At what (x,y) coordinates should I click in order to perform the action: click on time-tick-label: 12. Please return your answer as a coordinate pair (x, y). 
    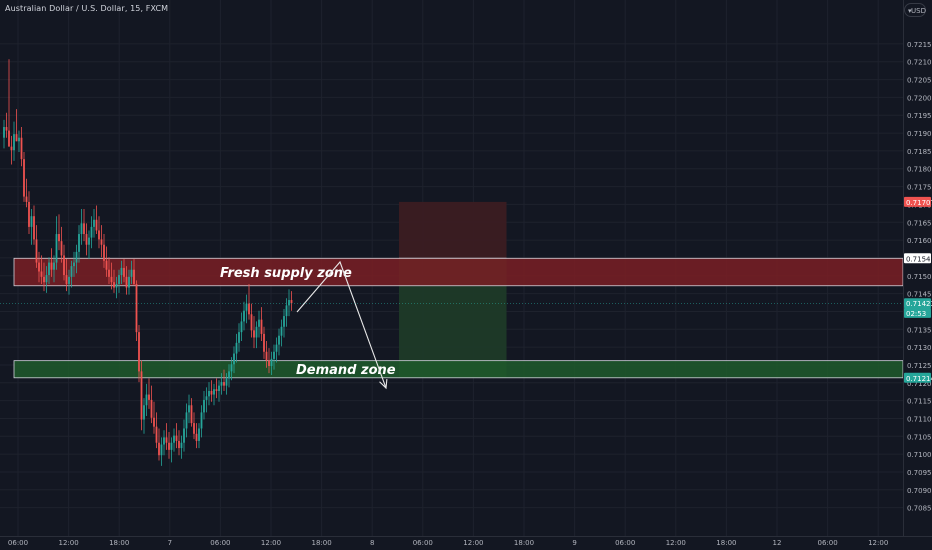
    Looking at the image, I should click on (777, 543).